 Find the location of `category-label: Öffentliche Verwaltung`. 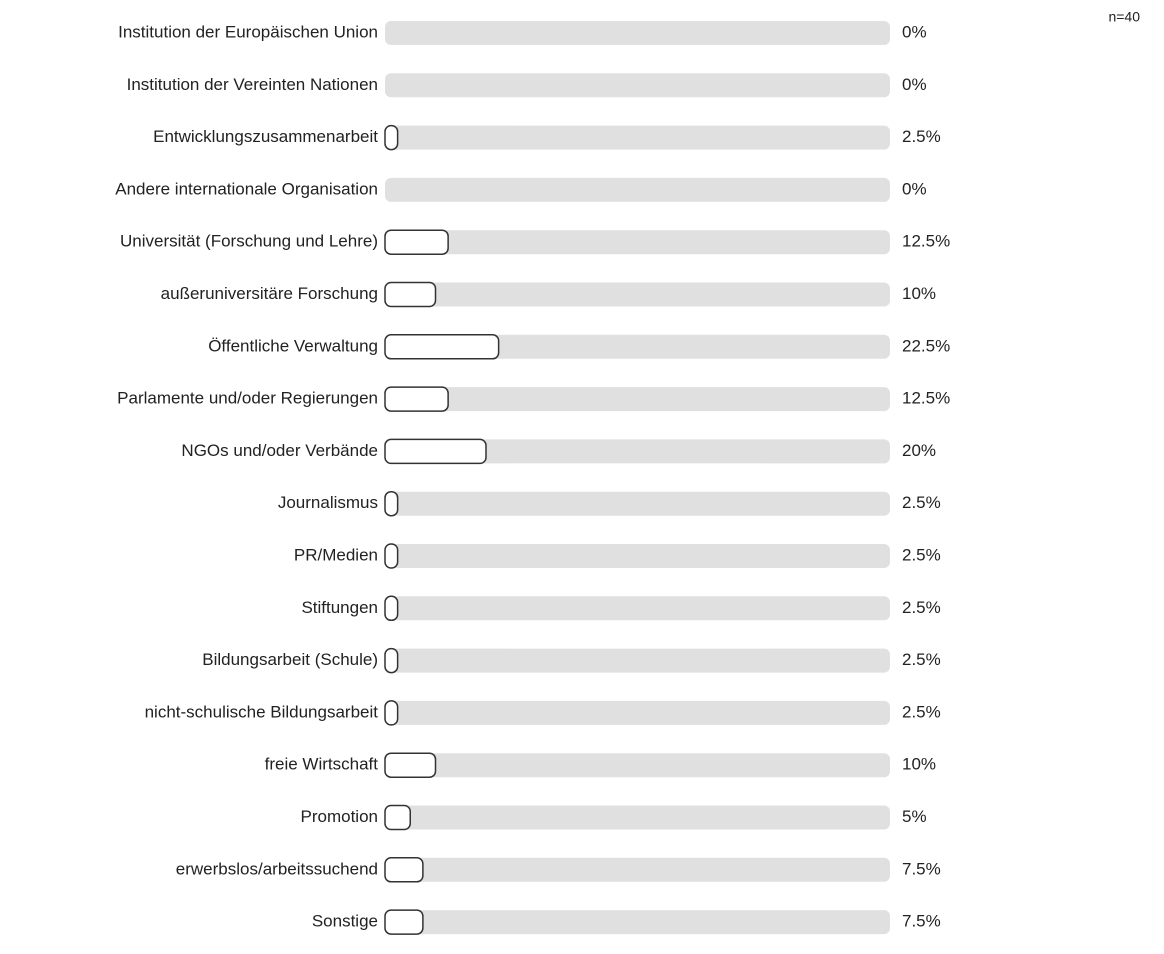

category-label: Öffentliche Verwaltung is located at coordinates (293, 345).